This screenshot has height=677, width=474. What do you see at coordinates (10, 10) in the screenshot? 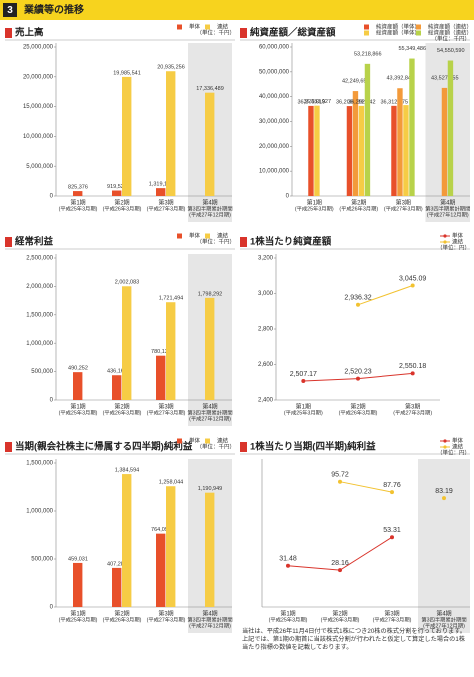
I see `header-number-box` at bounding box center [10, 10].